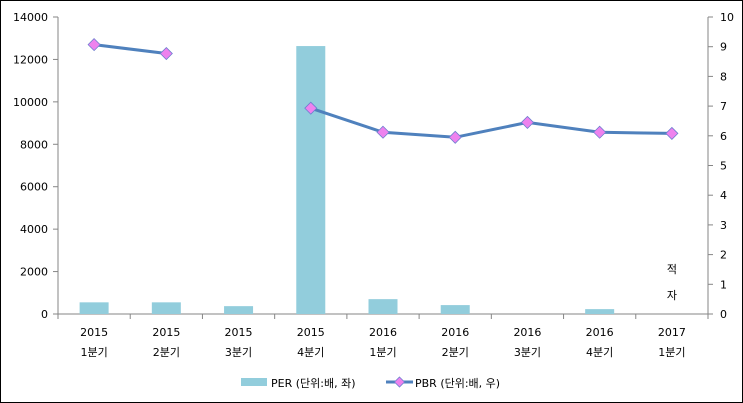 This screenshot has height=403, width=743. What do you see at coordinates (313, 383) in the screenshot?
I see `legend-per-label: PER (단위:배, 좌)` at bounding box center [313, 383].